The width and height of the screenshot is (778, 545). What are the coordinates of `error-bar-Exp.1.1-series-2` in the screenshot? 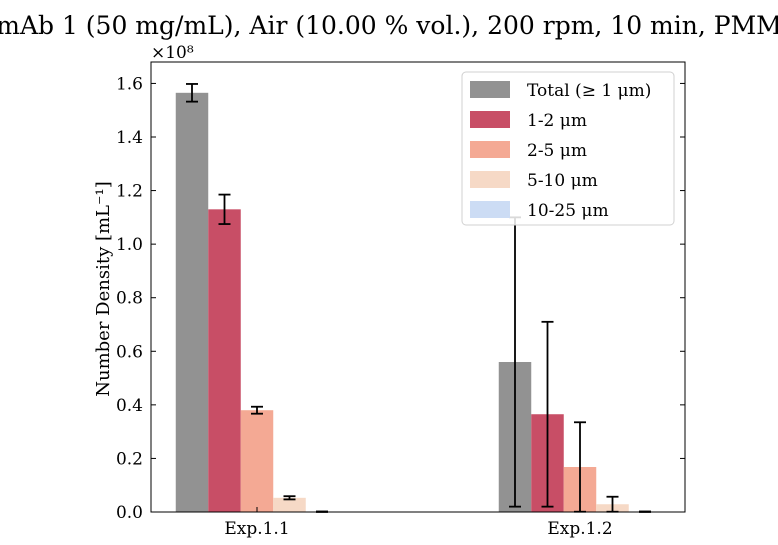 It's located at (257, 410).